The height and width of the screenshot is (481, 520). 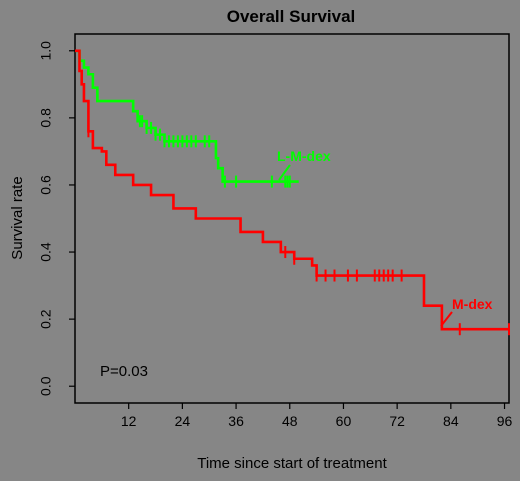 What do you see at coordinates (56, 218) in the screenshot?
I see `y-axis-ticks: 0.0 0.2 0.4 0.6 0.8 1.0` at bounding box center [56, 218].